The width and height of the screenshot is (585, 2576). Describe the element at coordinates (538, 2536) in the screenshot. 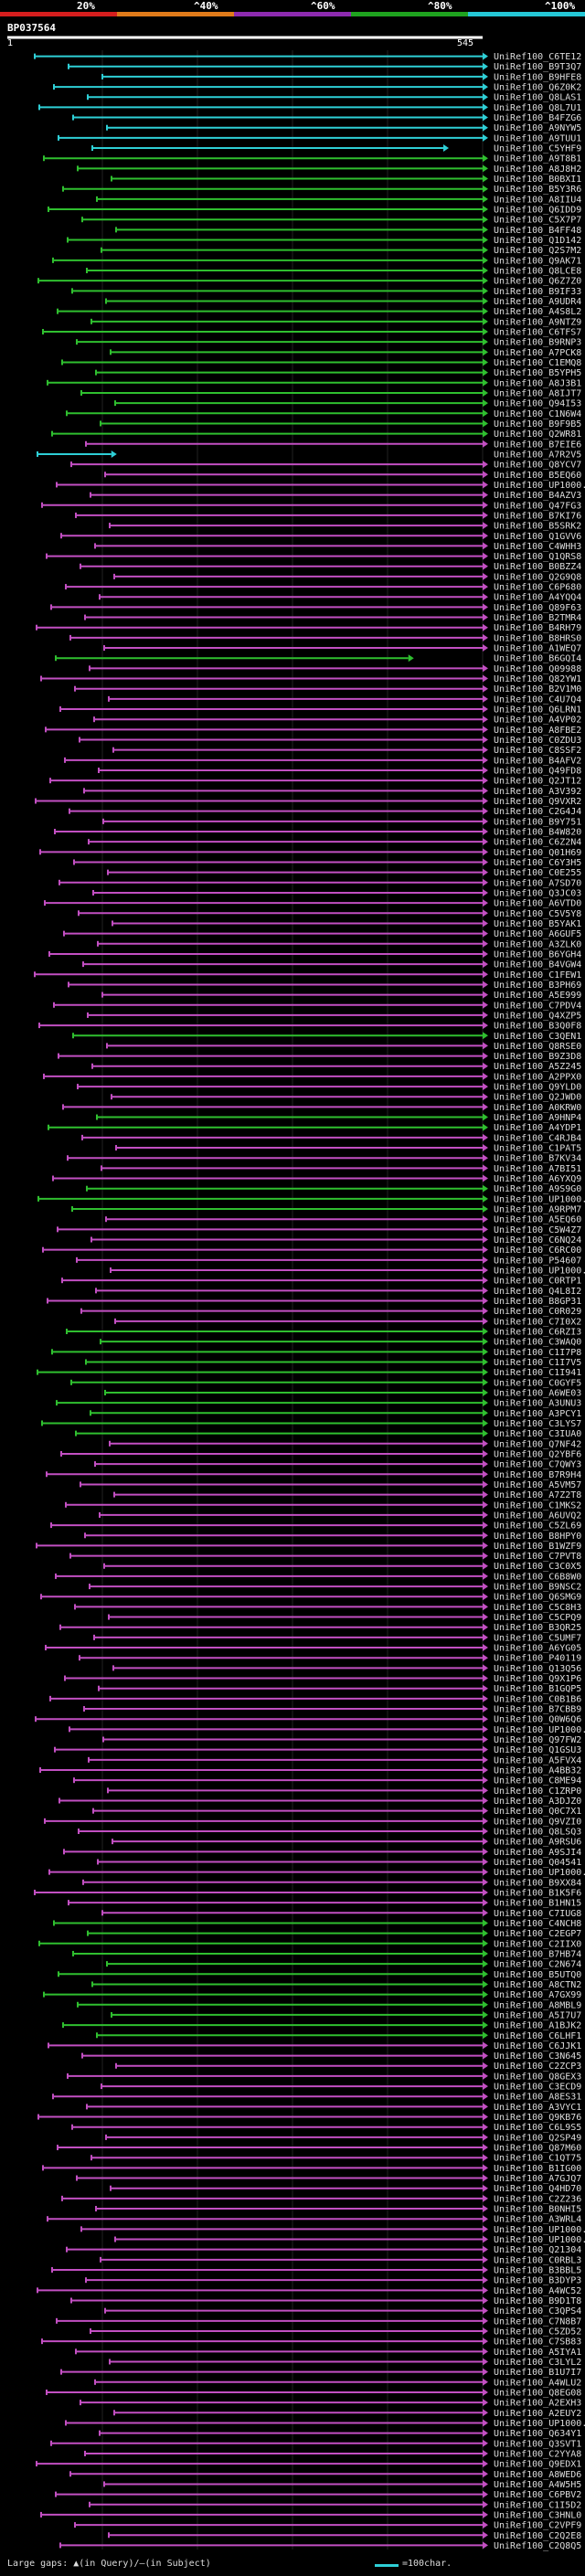

I see `hit-label: UniRef100_C2Q2E8` at that location.